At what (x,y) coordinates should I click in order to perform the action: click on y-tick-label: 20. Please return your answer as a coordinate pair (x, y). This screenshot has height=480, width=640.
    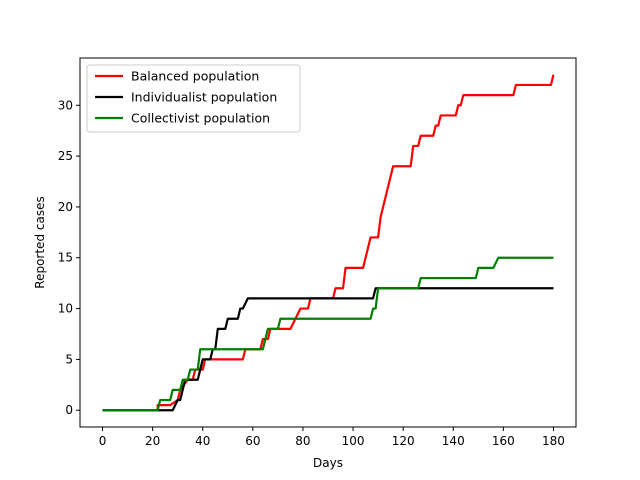
    Looking at the image, I should click on (65, 207).